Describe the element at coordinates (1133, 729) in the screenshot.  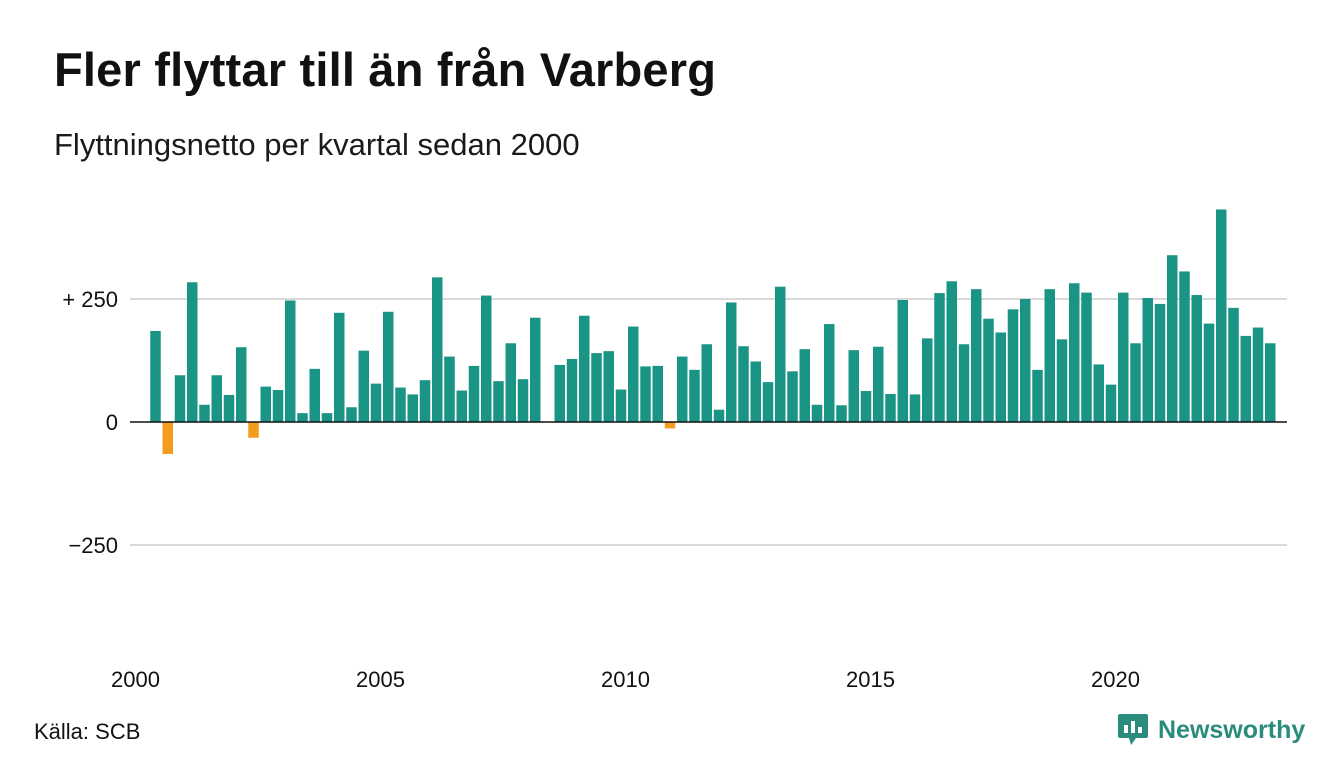
I see `bar-chart-speech-bubble-icon` at that location.